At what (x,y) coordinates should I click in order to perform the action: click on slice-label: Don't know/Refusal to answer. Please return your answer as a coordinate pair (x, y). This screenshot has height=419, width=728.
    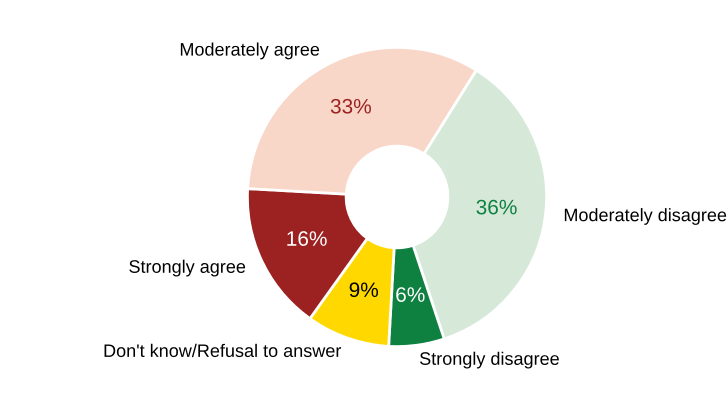
    Looking at the image, I should click on (223, 351).